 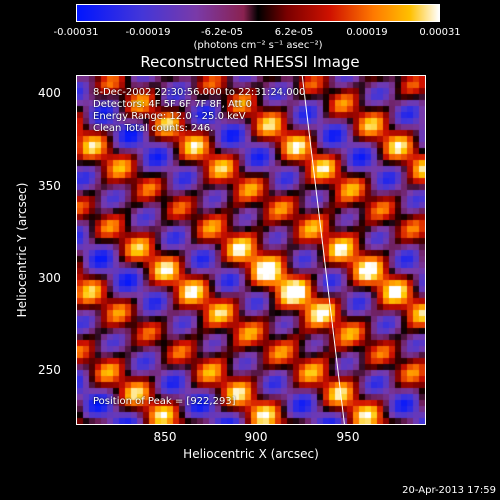 I want to click on y-tick-label: 400, so click(x=49, y=93).